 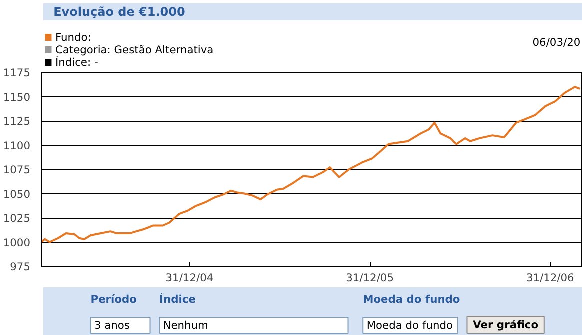 I want to click on y-tick-label: 1150, so click(x=17, y=97).